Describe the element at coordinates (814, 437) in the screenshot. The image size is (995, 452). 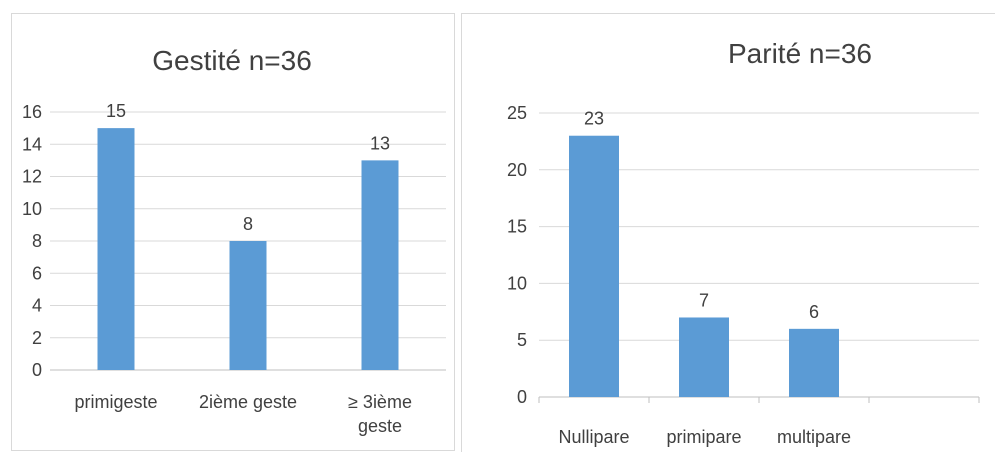
I see `x-category-label: multipare` at that location.